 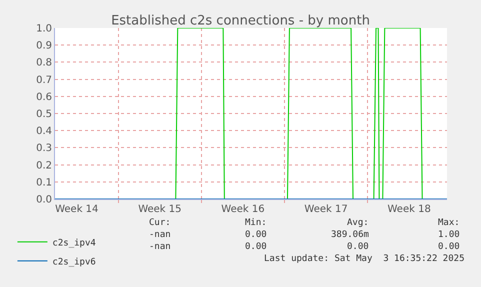 What do you see at coordinates (44, 80) in the screenshot?
I see `y-tick-label: 0.7` at bounding box center [44, 80].